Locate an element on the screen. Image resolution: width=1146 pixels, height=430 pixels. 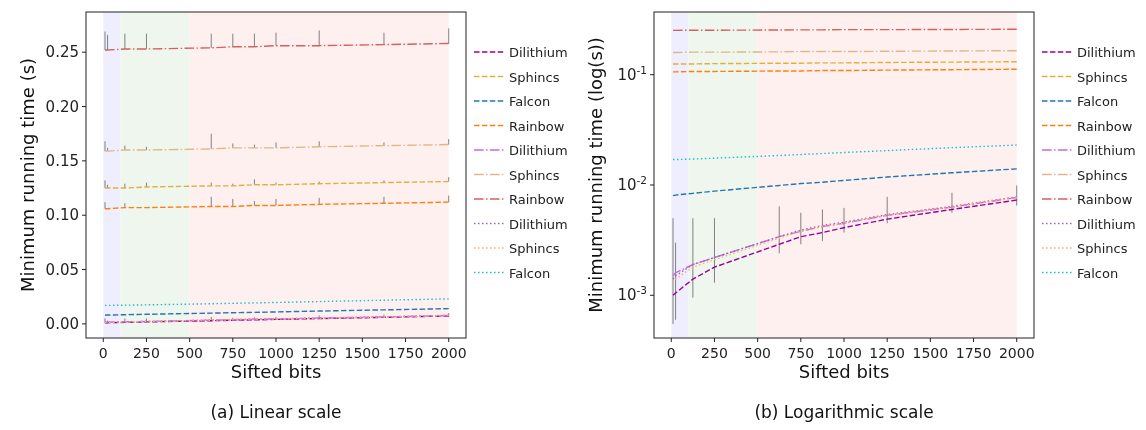
text: (a) Linear scale is located at coordinates (276, 412).